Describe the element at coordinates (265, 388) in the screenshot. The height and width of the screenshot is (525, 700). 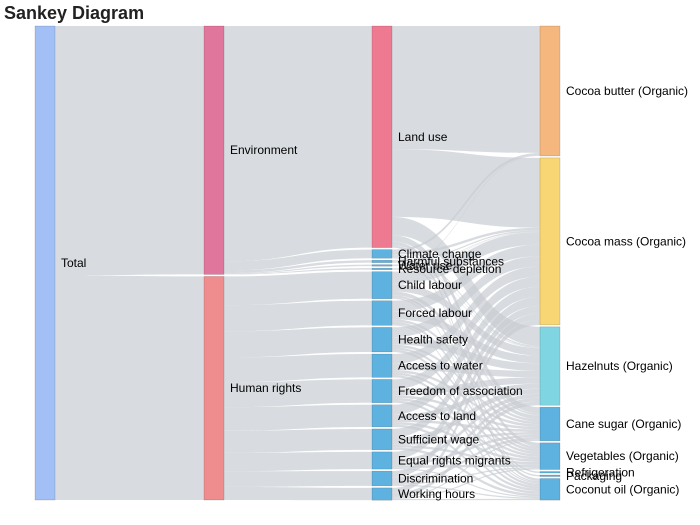
I see `node-label-hr: Human rights` at that location.